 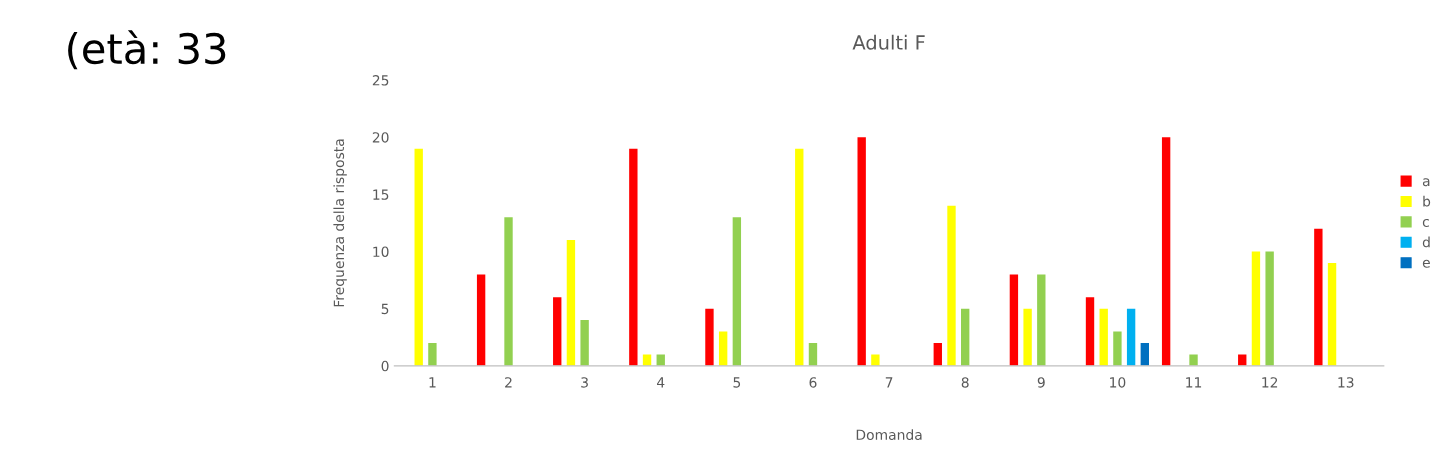 I want to click on x-tick-label: 6, so click(x=813, y=382).